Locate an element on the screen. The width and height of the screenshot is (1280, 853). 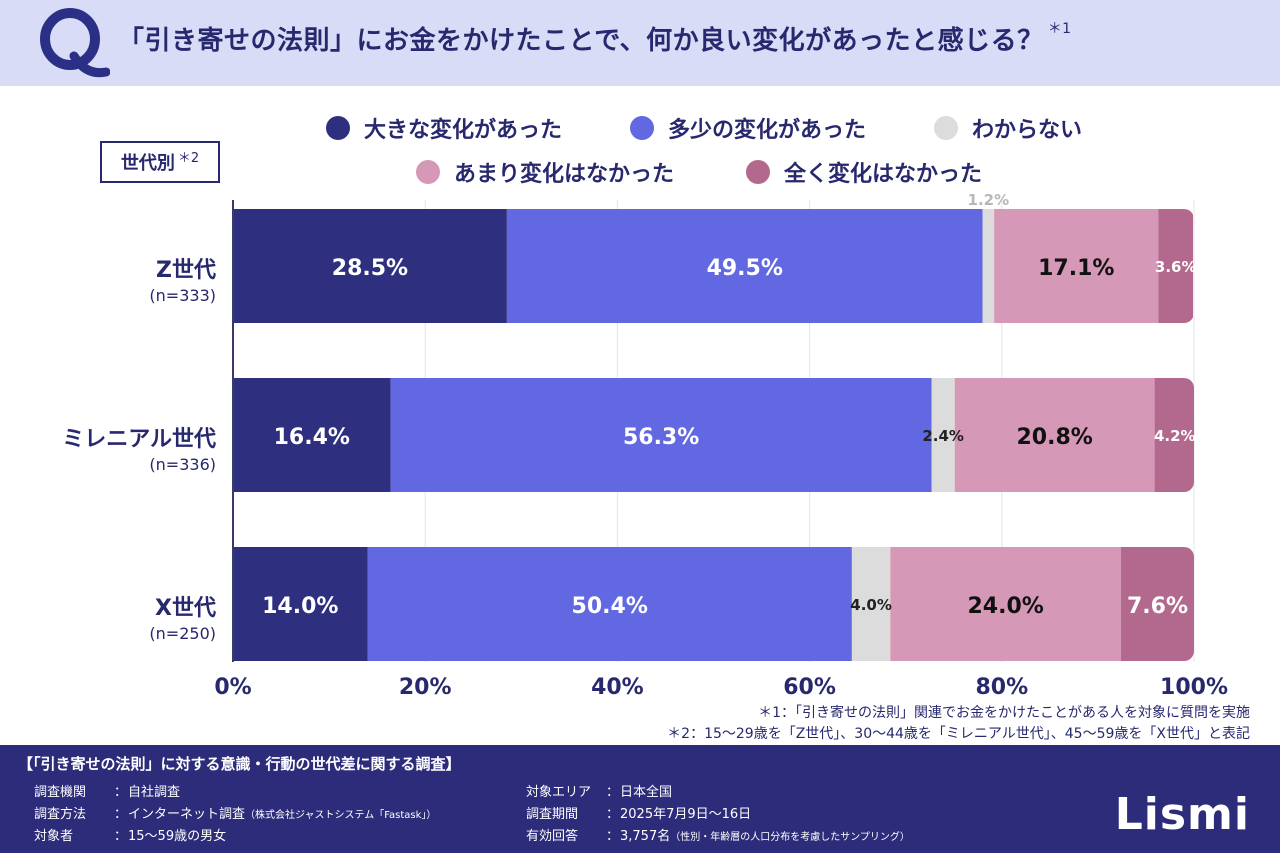
legend-label: わからない is located at coordinates (1027, 130).